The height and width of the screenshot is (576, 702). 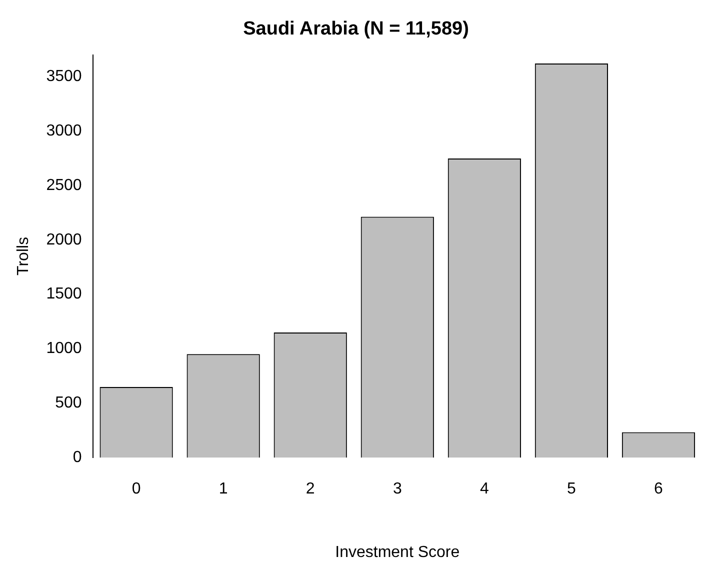 I want to click on x-tick-label: 4, so click(x=484, y=489).